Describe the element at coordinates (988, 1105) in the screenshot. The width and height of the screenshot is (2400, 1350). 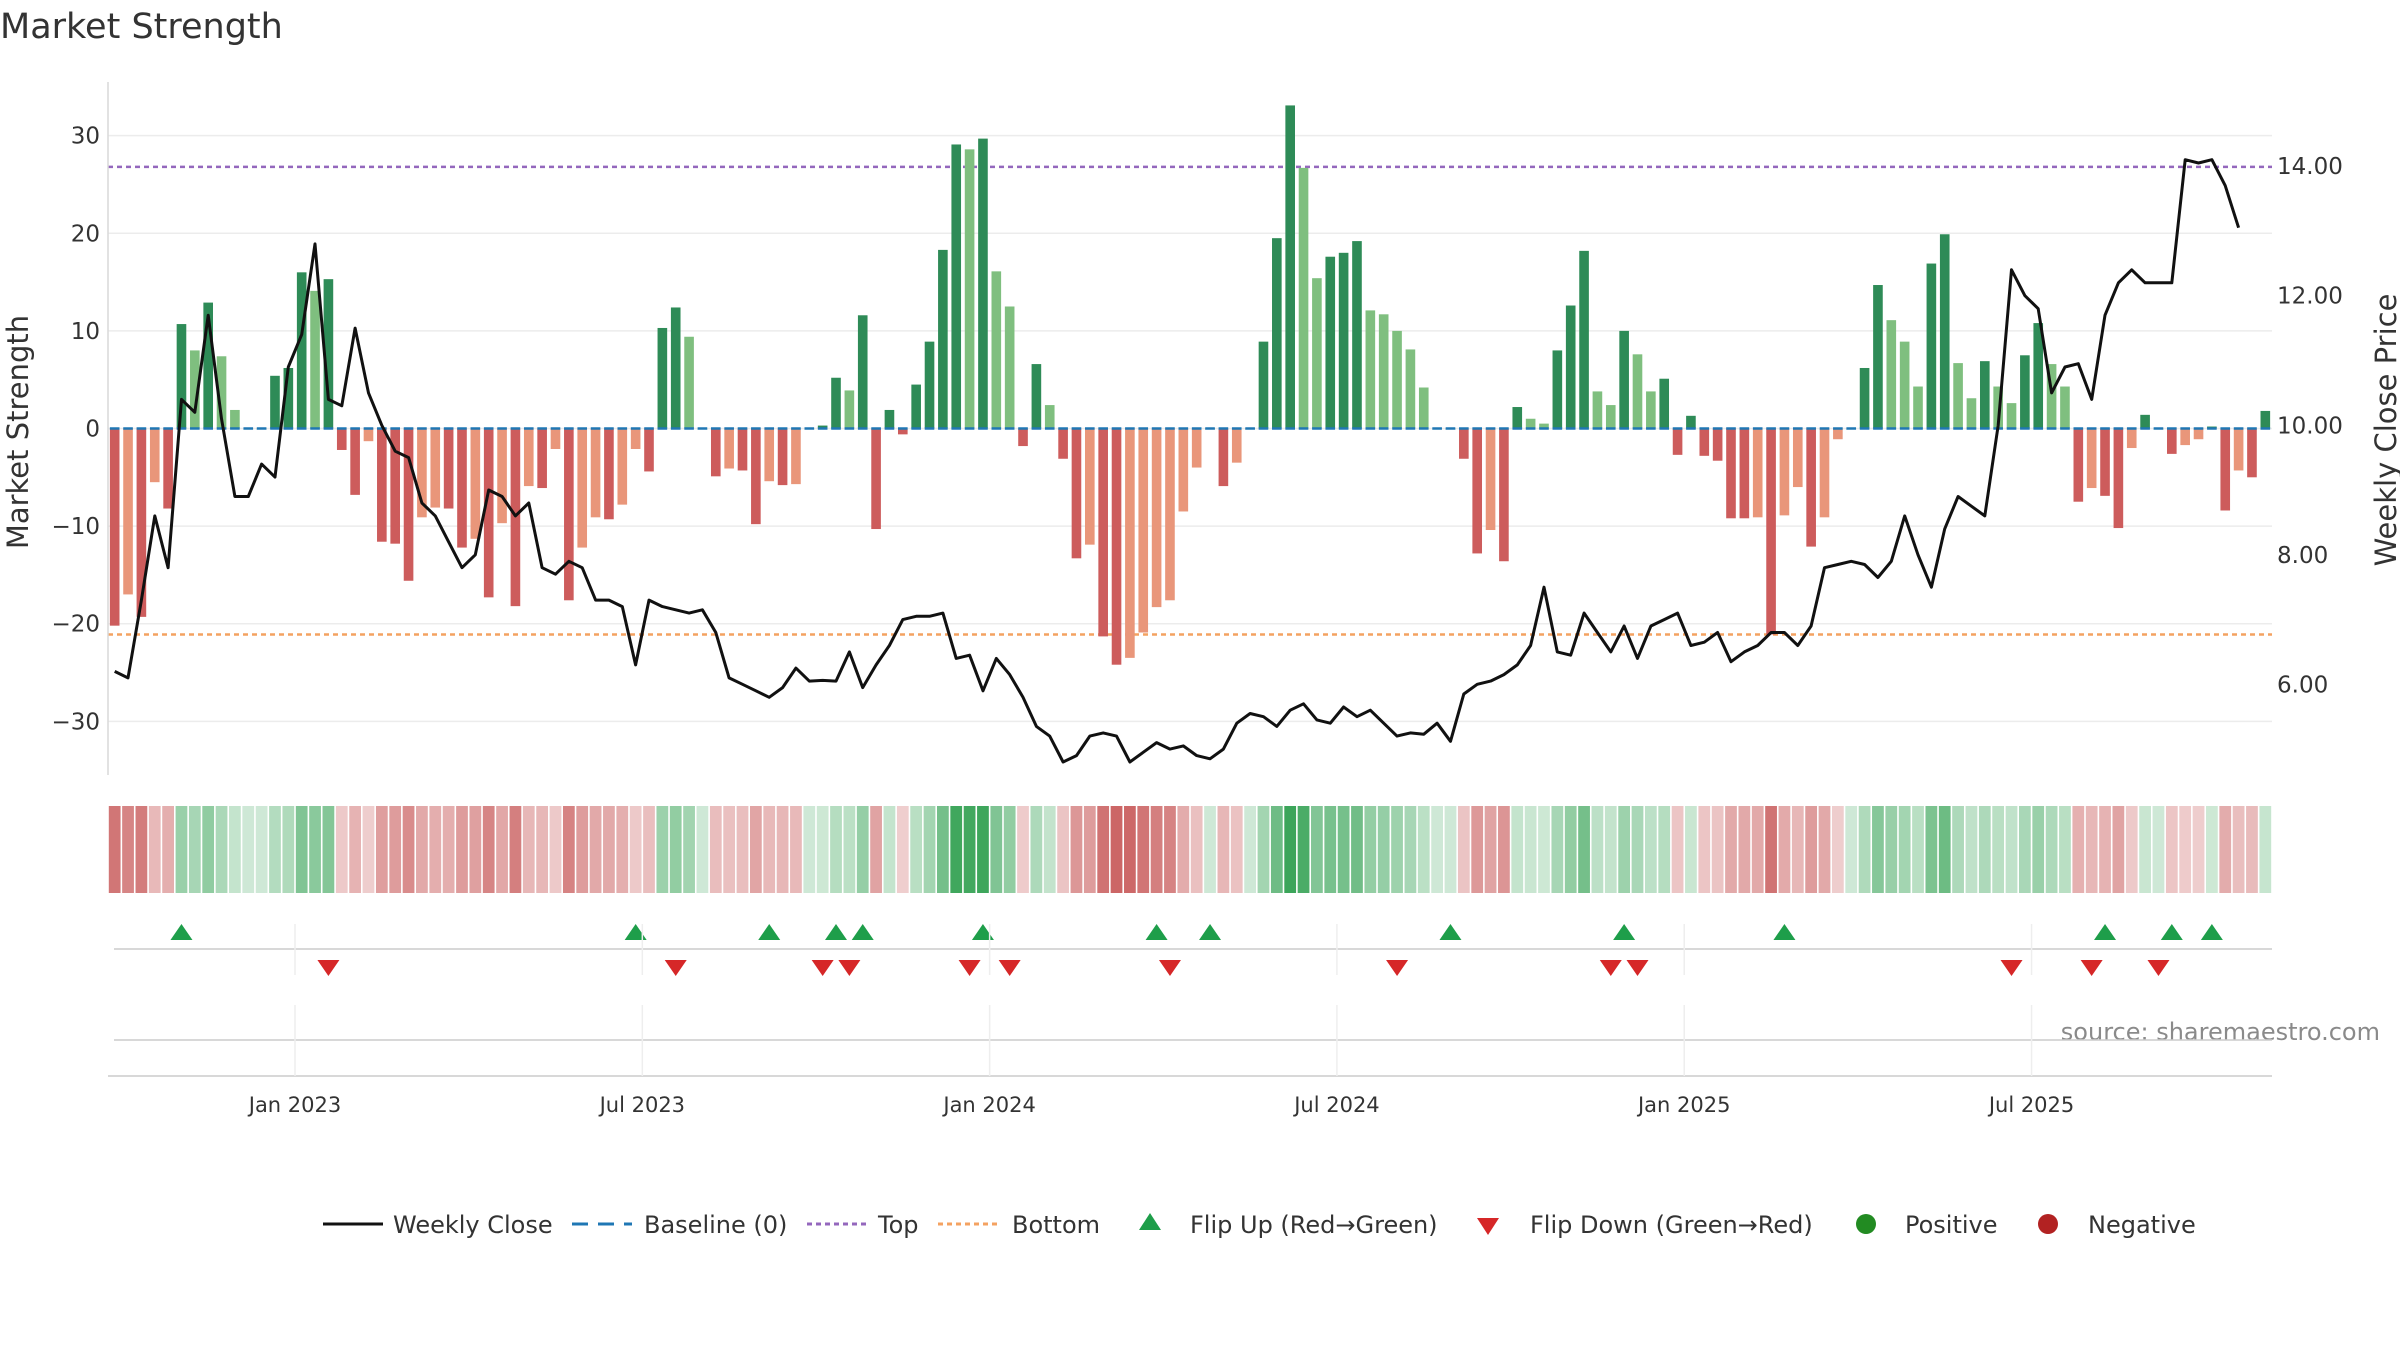
I see `x-tick-label: Jan 2024` at that location.